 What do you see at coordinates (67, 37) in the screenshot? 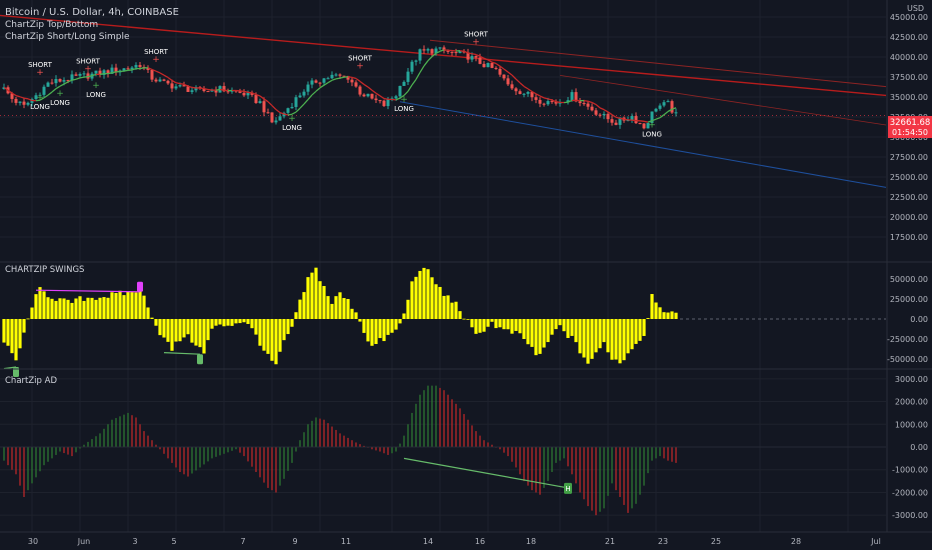
I see `indicator-short-long-label: ChartZip Short/Long Simple` at bounding box center [67, 37].